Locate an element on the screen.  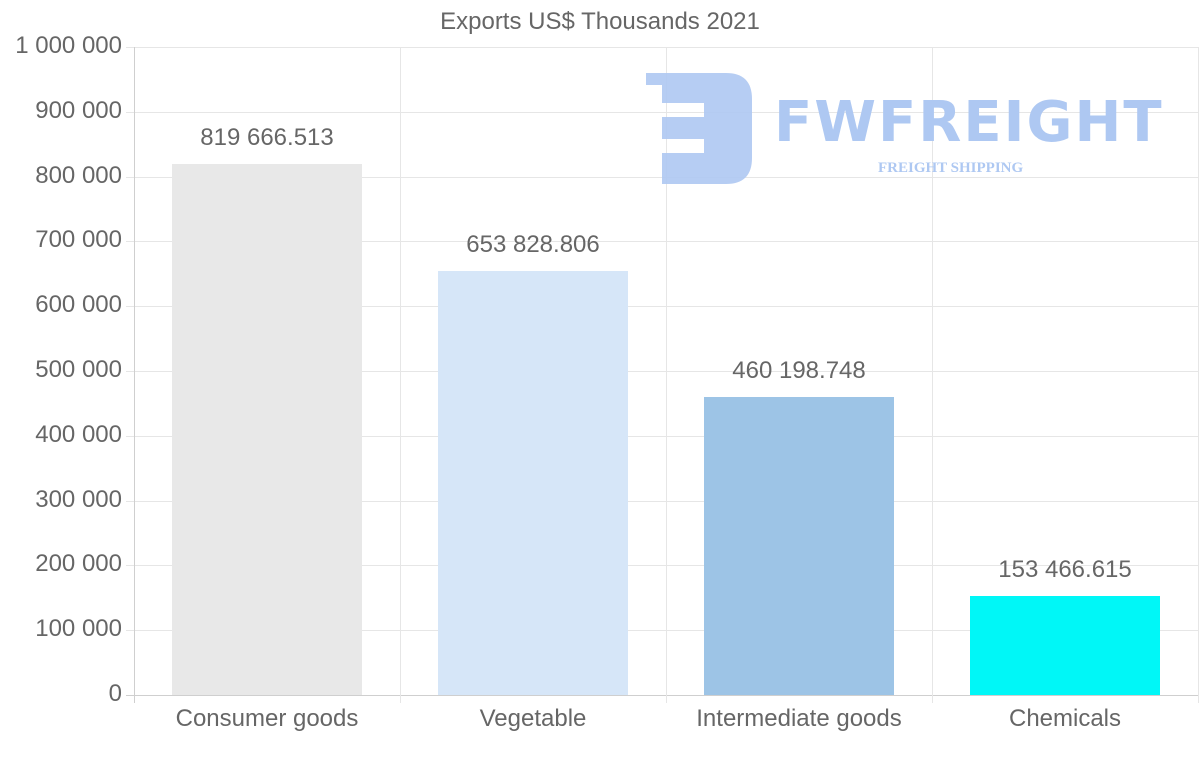
y-tick-label: 0 is located at coordinates (115, 693).